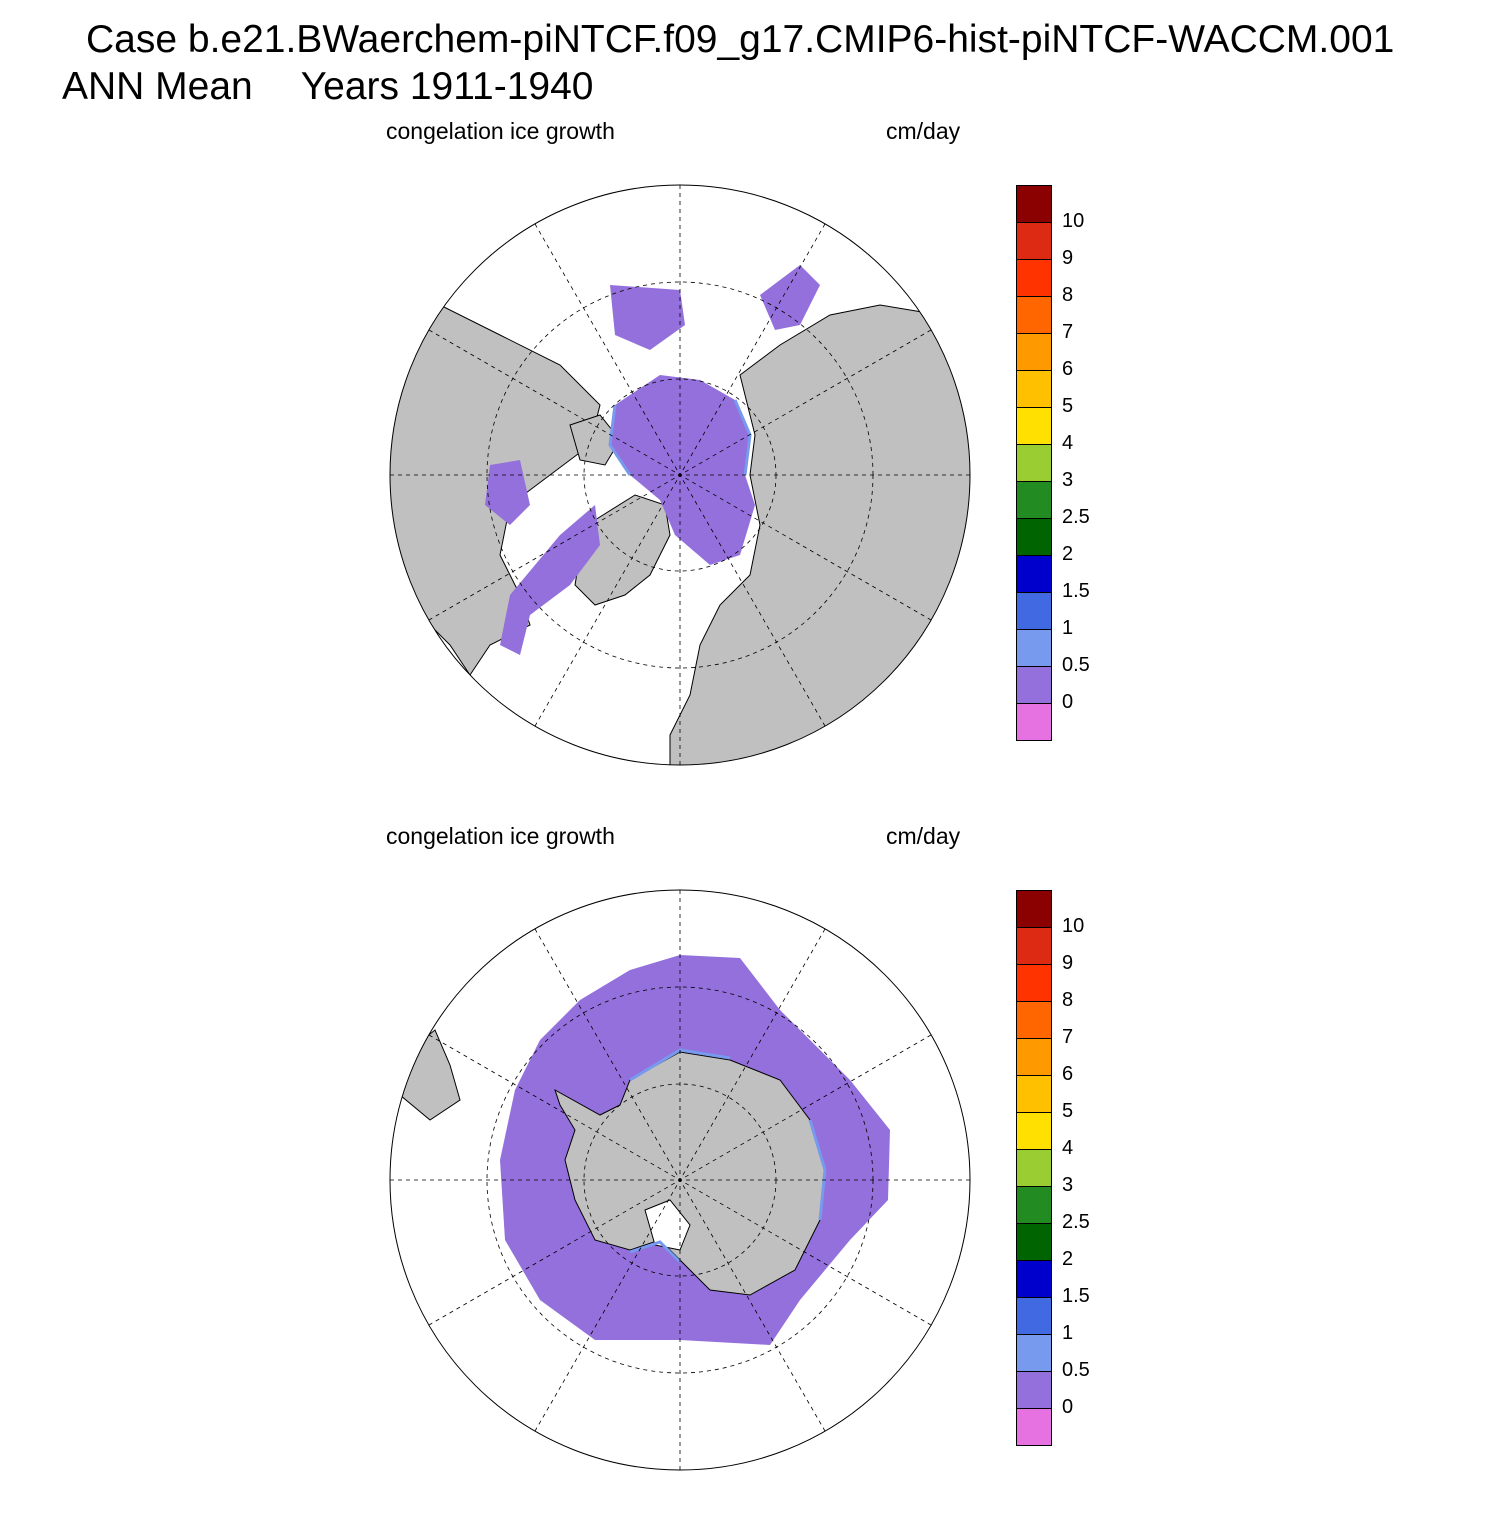 The width and height of the screenshot is (1500, 1515). Describe the element at coordinates (923, 131) in the screenshot. I see `panel-north-units-label: cm/day` at that location.